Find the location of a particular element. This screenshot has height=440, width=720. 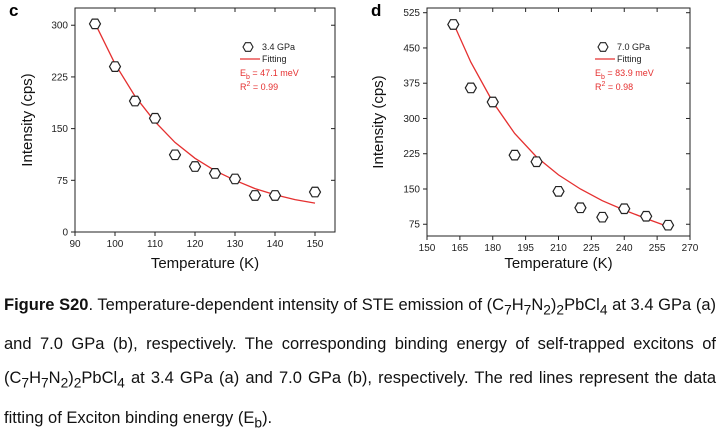

y-tick-label: 450 is located at coordinates (411, 48).